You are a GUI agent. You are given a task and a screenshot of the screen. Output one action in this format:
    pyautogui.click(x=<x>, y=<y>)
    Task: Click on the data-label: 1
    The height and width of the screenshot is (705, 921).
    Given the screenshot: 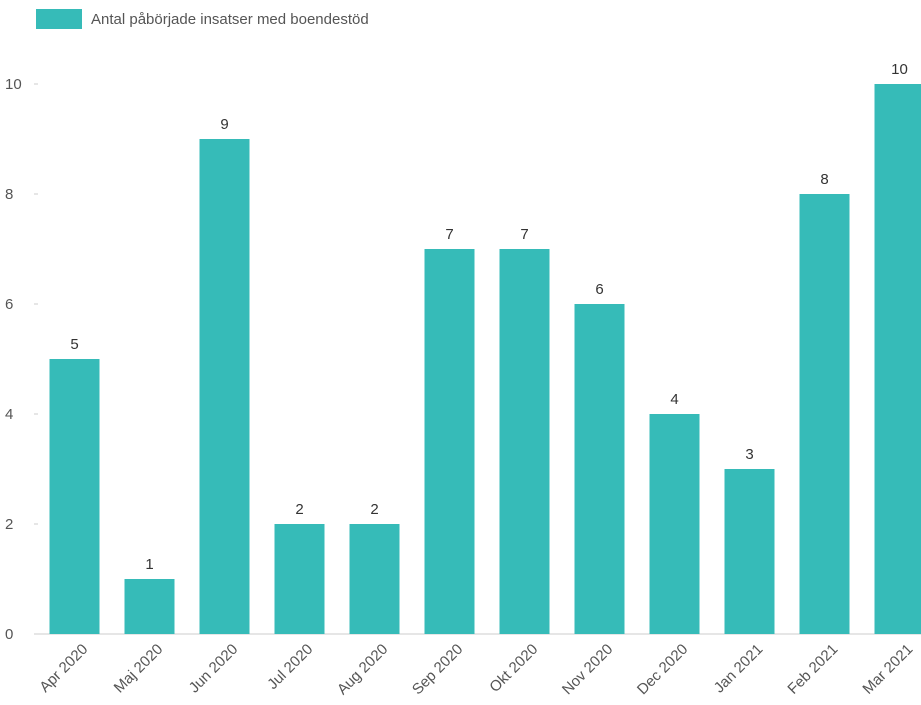 What is the action you would take?
    pyautogui.click(x=149, y=564)
    